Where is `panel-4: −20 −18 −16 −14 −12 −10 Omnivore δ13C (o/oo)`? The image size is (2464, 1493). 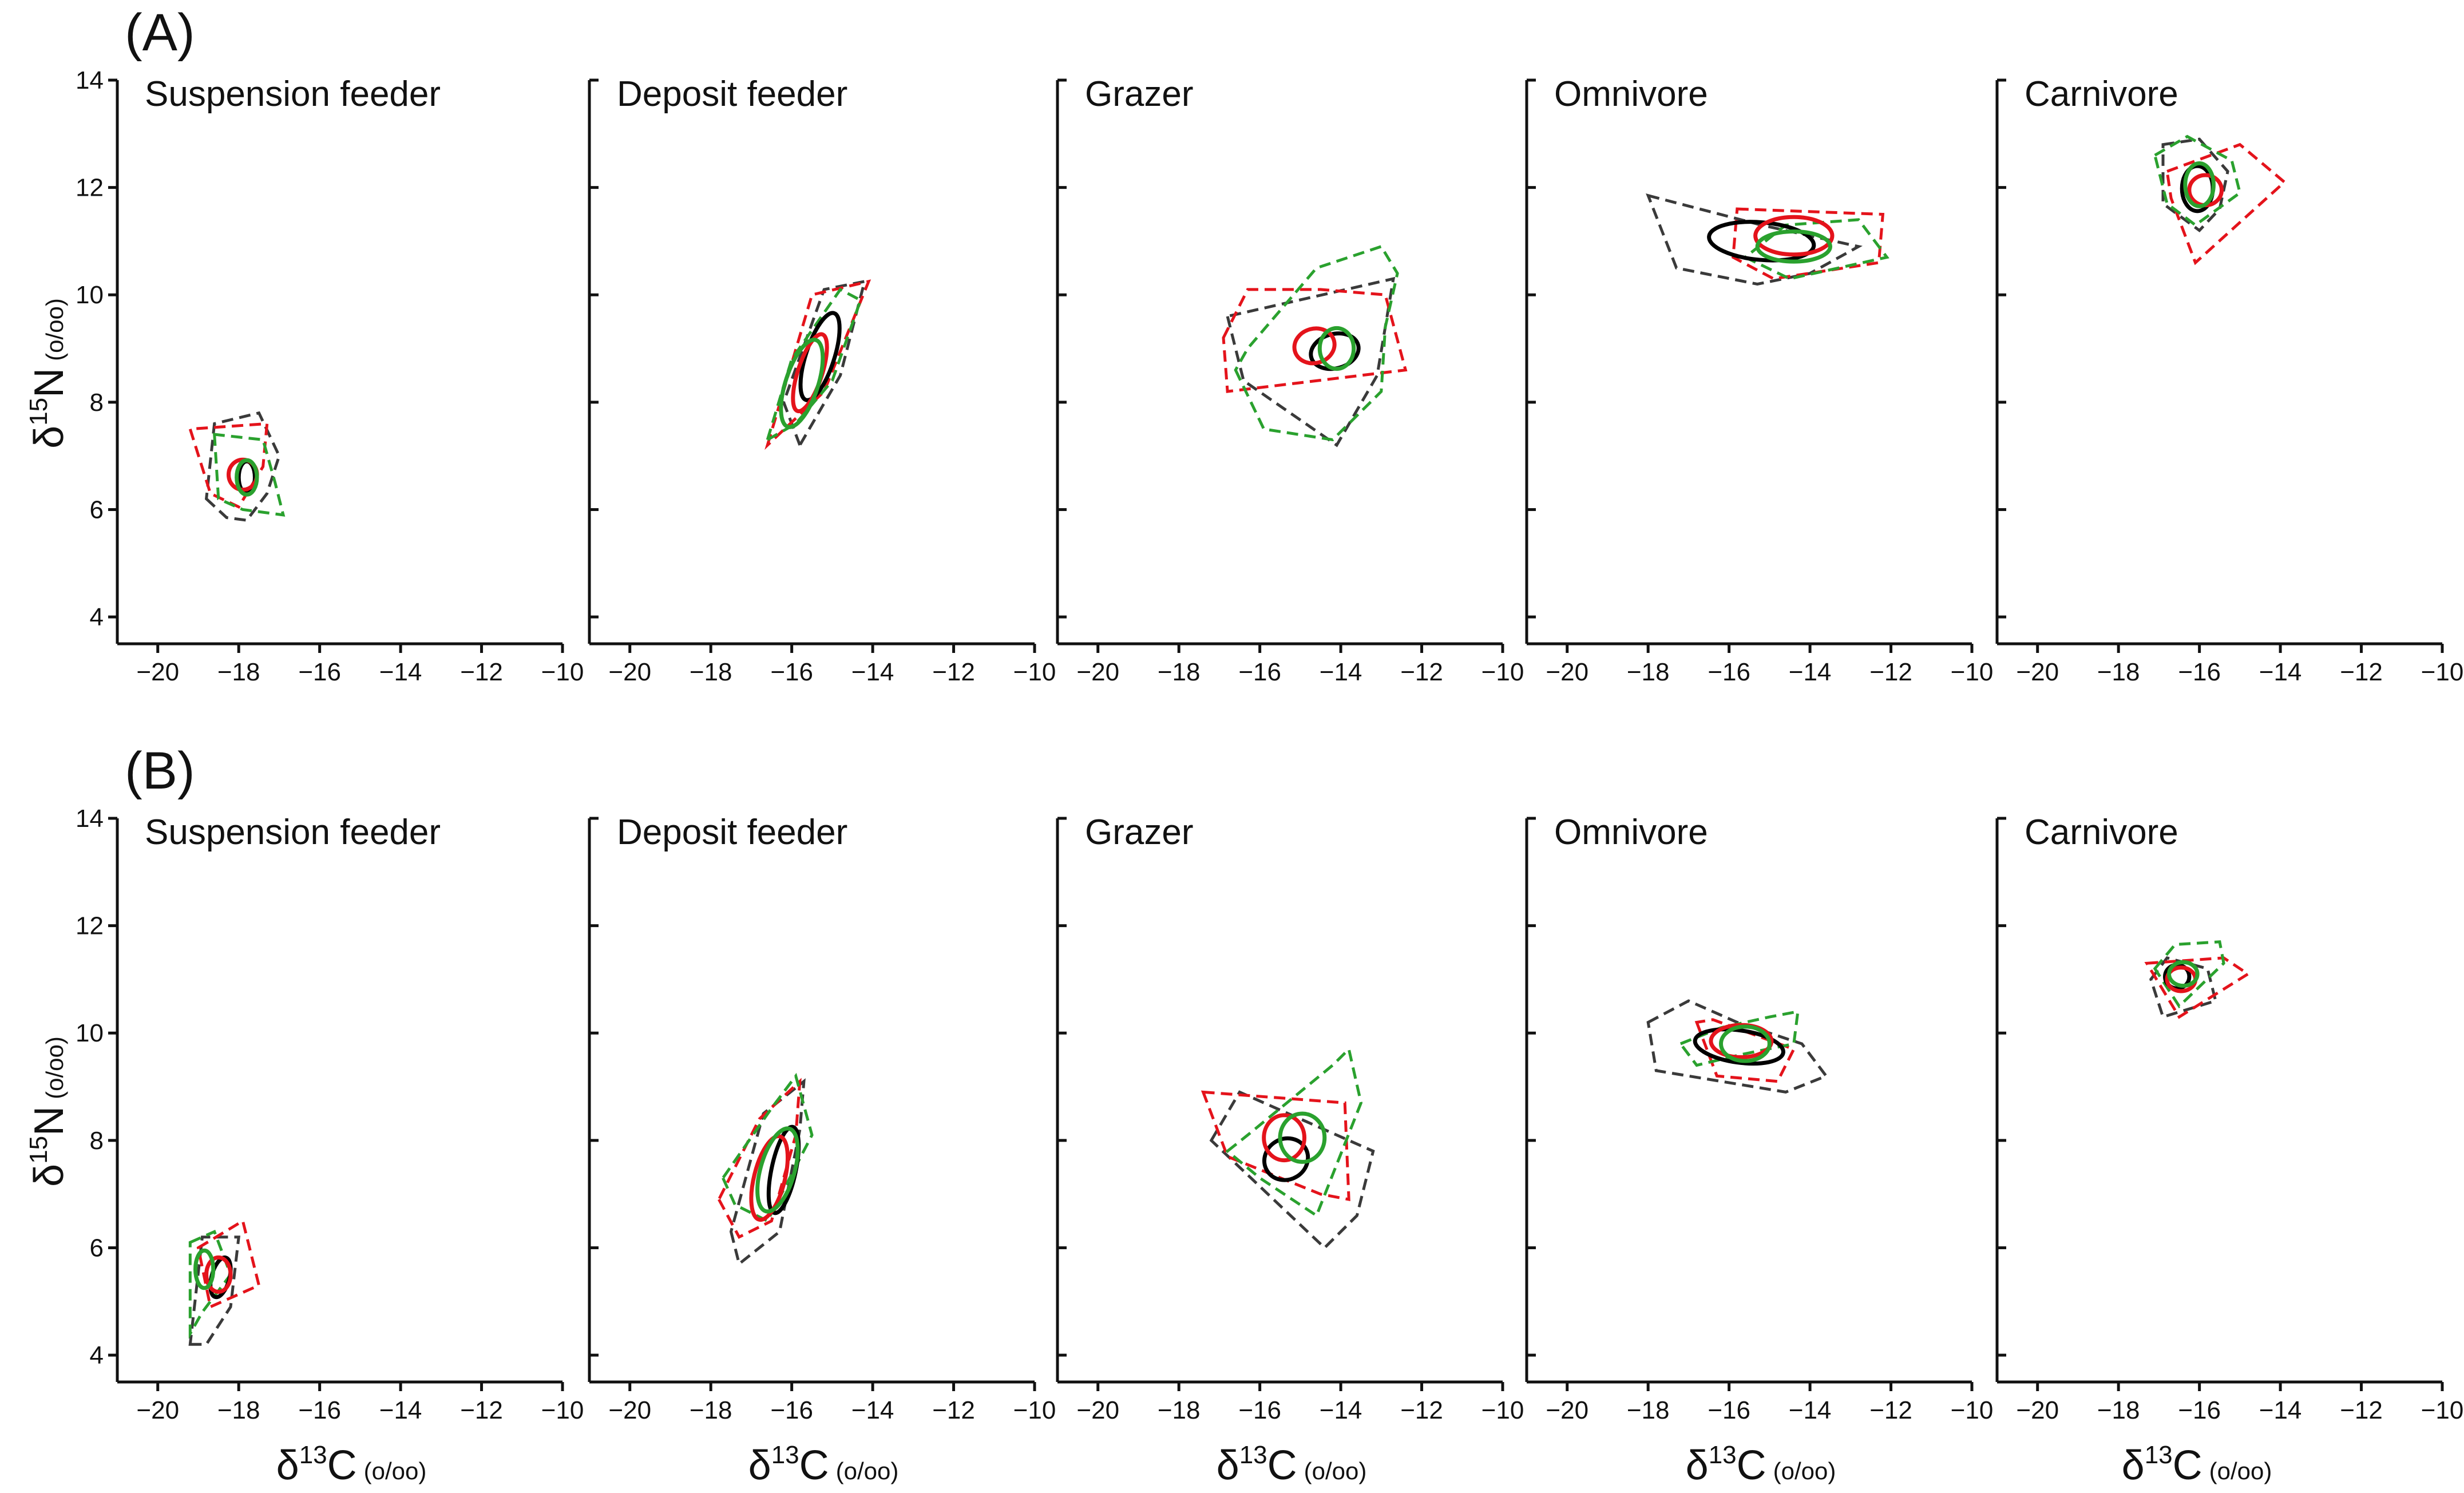 panel-4: −20 −18 −16 −14 −12 −10 Omnivore δ13C (o/oo) is located at coordinates (1760, 1151).